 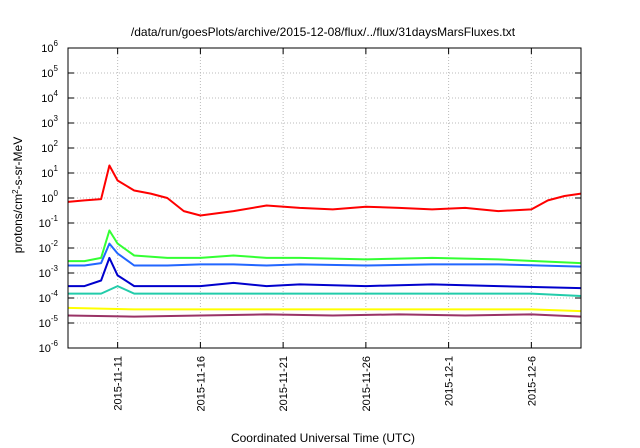 I want to click on series-6-line, so click(x=324, y=315).